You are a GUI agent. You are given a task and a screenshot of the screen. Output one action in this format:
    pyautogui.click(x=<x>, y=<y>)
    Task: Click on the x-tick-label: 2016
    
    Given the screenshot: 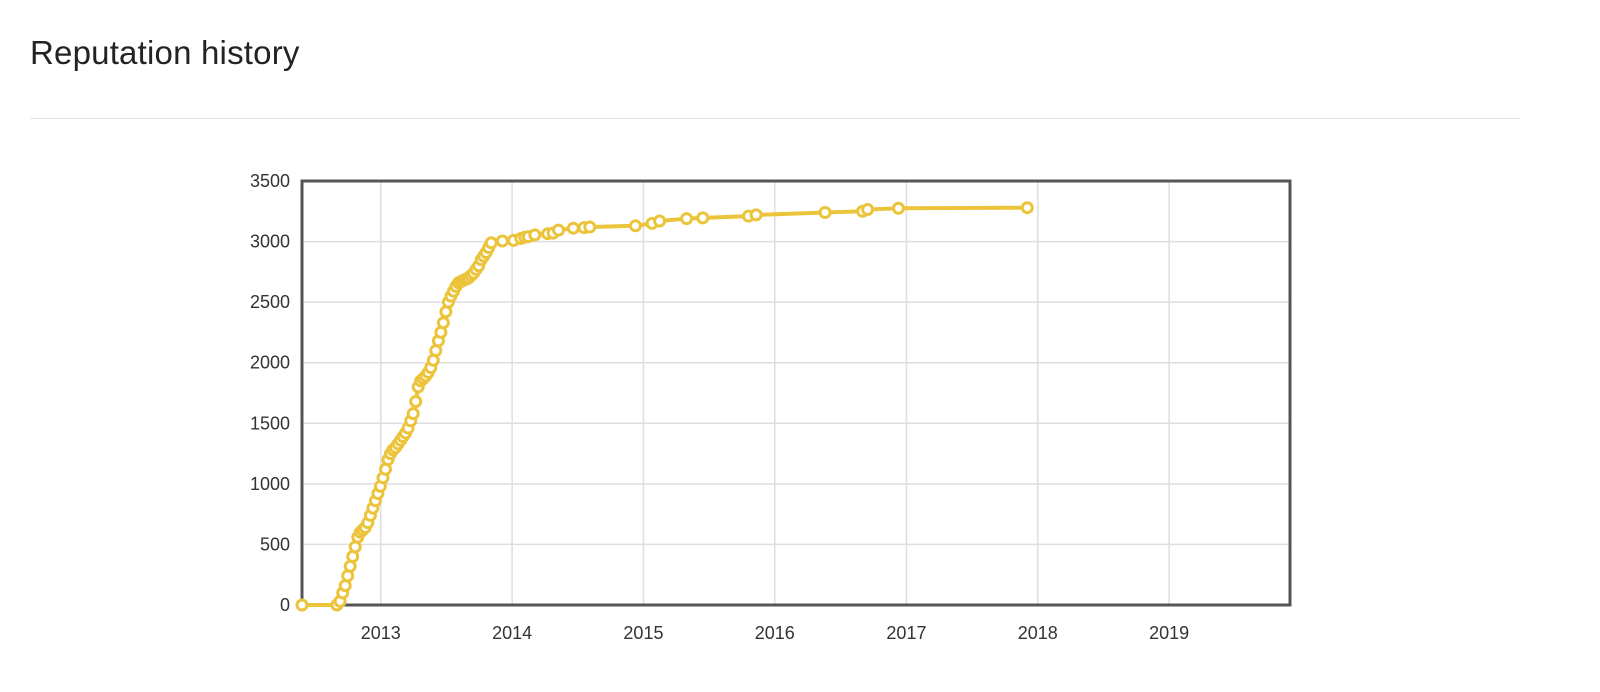 What is the action you would take?
    pyautogui.click(x=775, y=633)
    